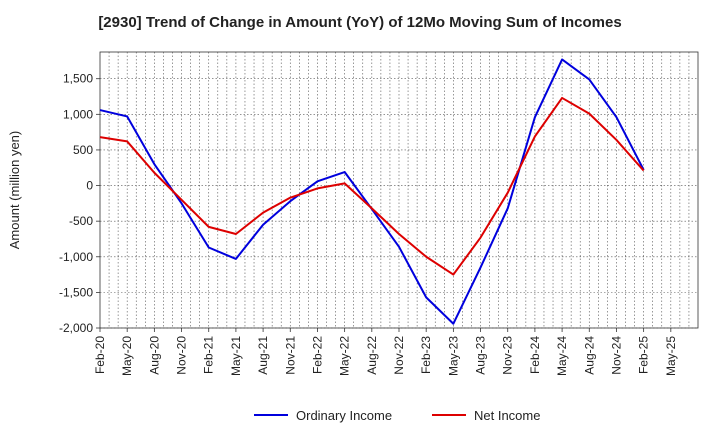  I want to click on x-tick-label: Feb-25, so click(644, 355).